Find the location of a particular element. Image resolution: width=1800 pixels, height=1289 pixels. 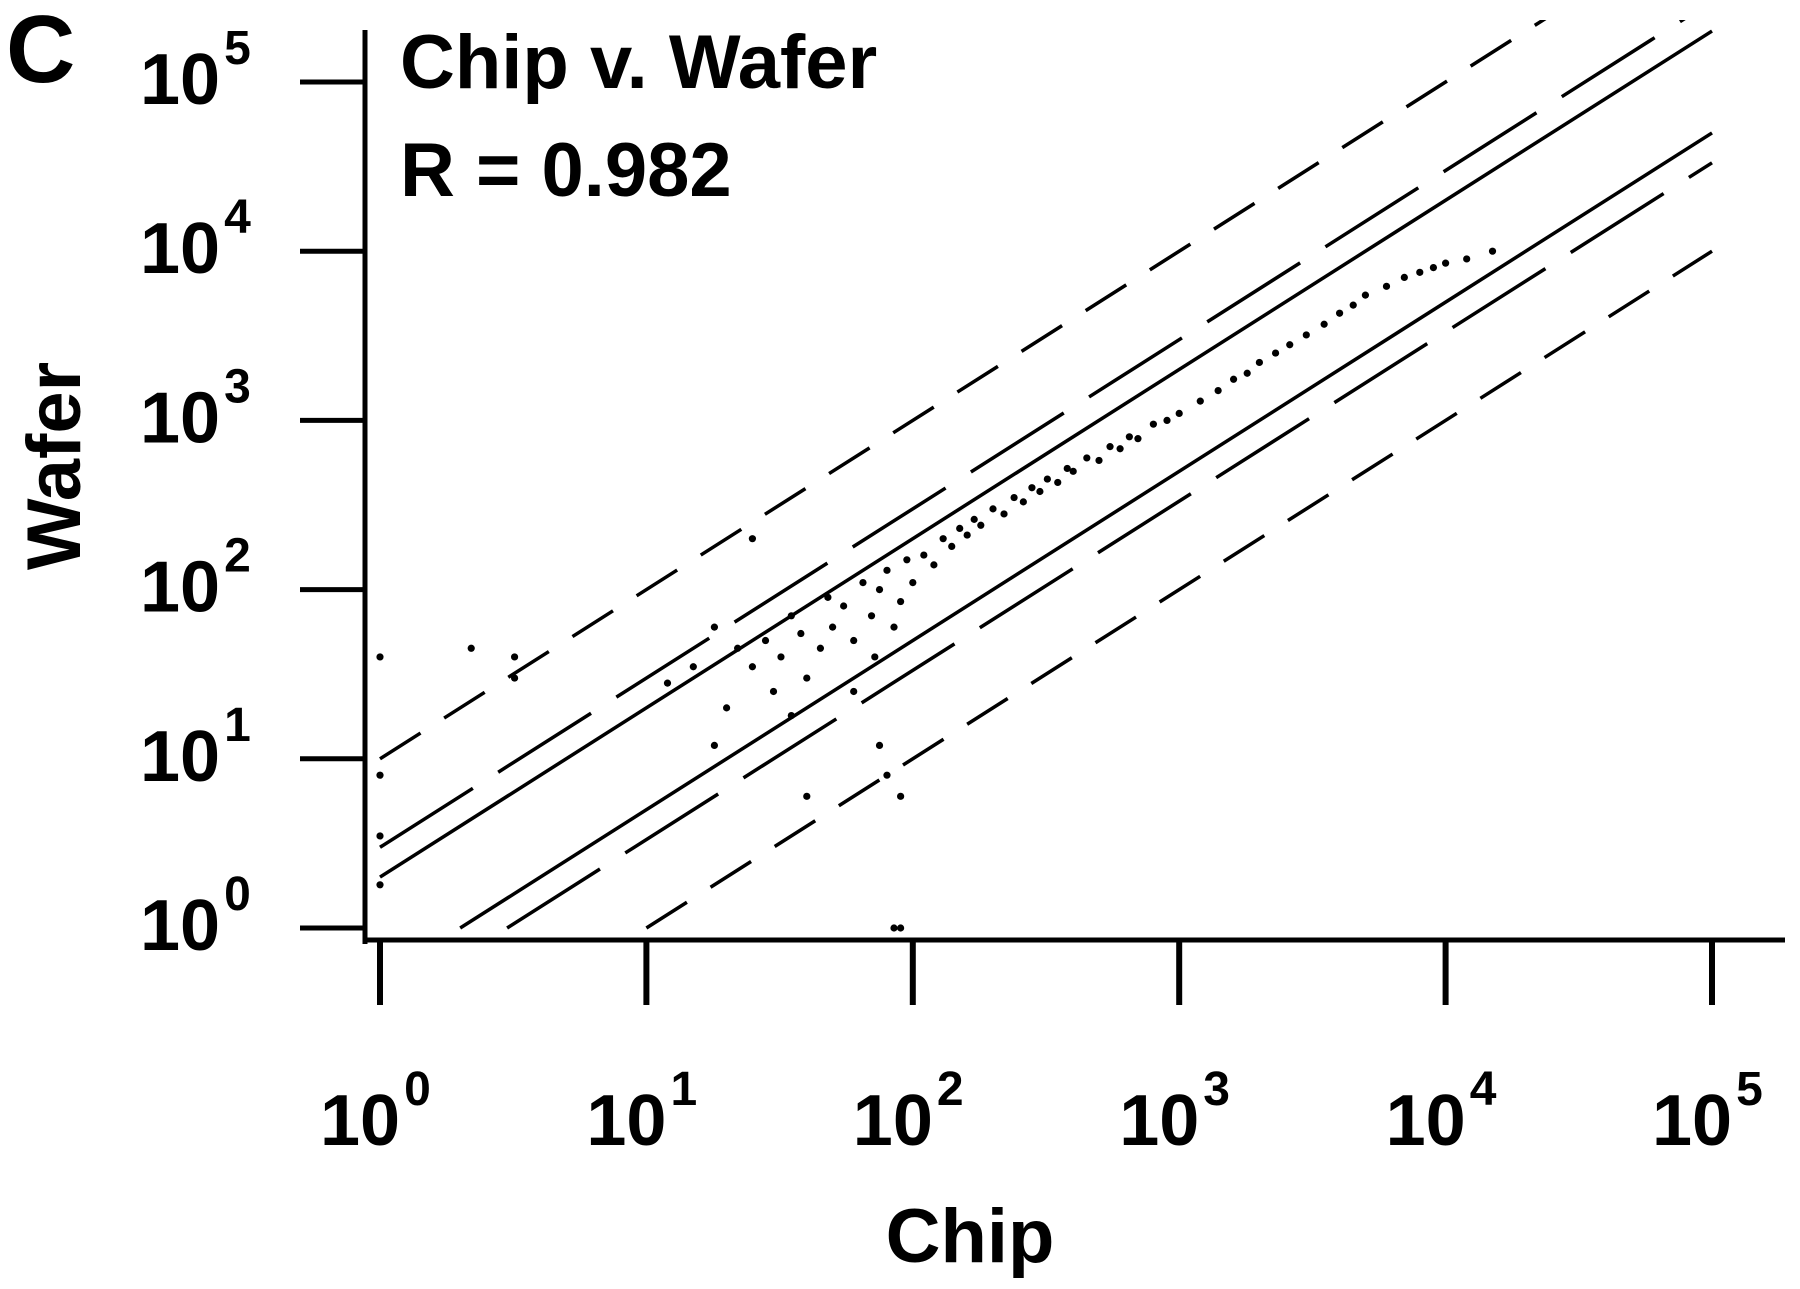

y-tick-label: 10⁵ is located at coordinates (195, 71).